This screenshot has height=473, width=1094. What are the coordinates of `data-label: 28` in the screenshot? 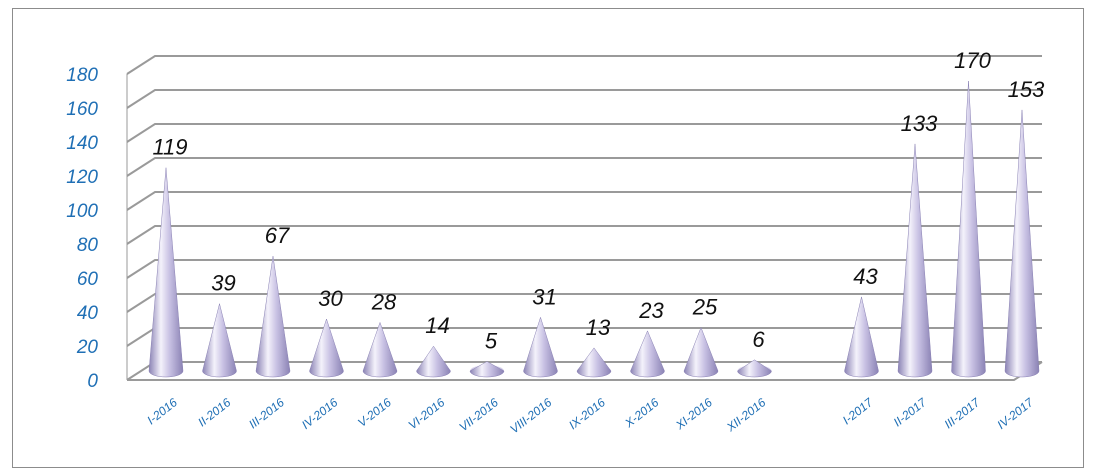 It's located at (384, 301).